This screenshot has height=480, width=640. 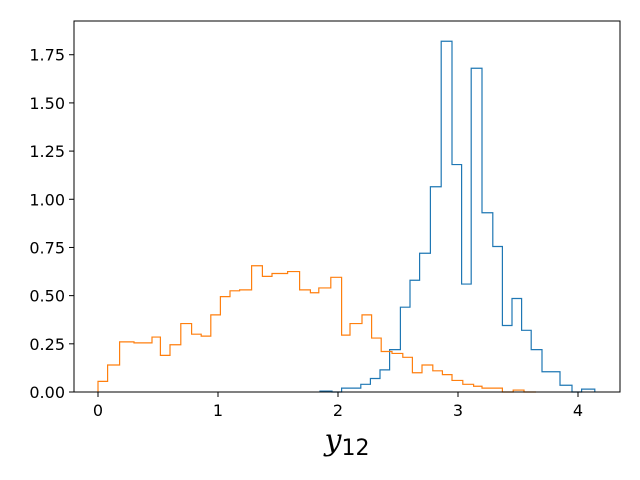 What do you see at coordinates (47, 151) in the screenshot?
I see `y-tick-label: 1.25` at bounding box center [47, 151].